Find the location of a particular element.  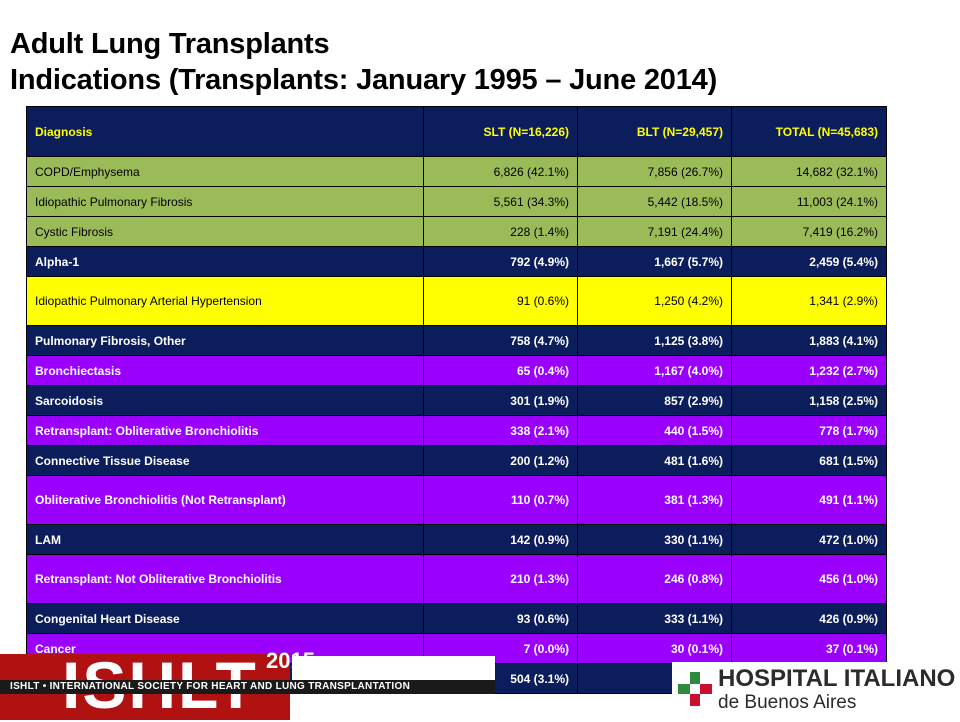

cell-diagnosis: Bronchiectasis is located at coordinates (225, 370).